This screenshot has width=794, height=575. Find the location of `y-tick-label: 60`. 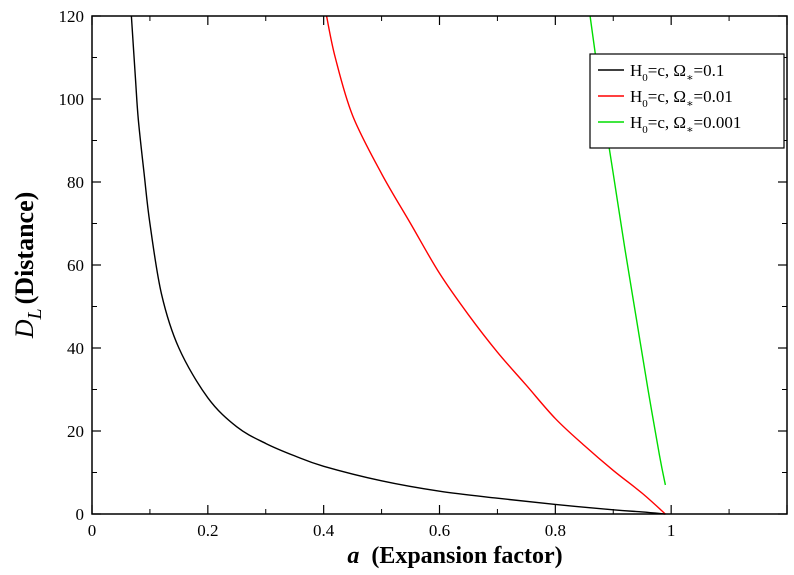

y-tick-label: 60 is located at coordinates (75, 265).